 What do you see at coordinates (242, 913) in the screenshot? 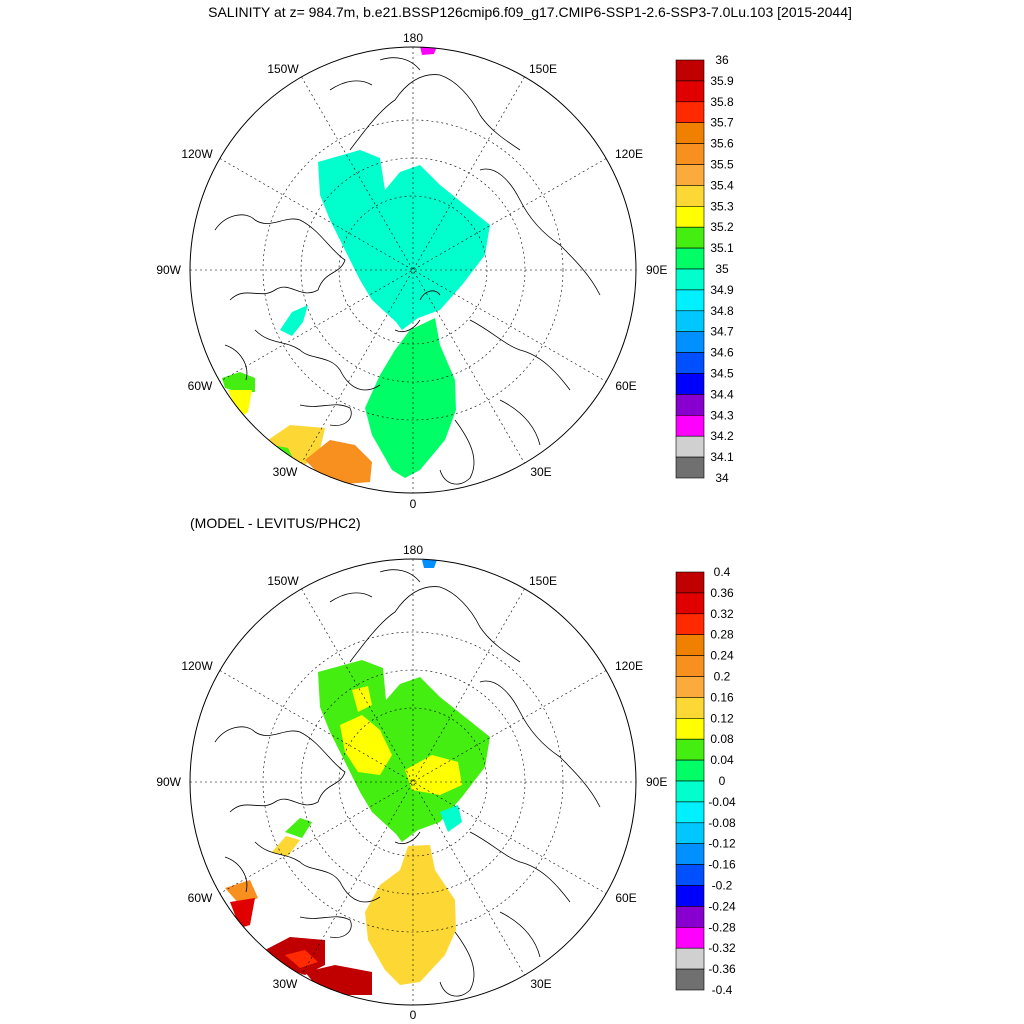
I see `labrador-diff-field-red` at bounding box center [242, 913].